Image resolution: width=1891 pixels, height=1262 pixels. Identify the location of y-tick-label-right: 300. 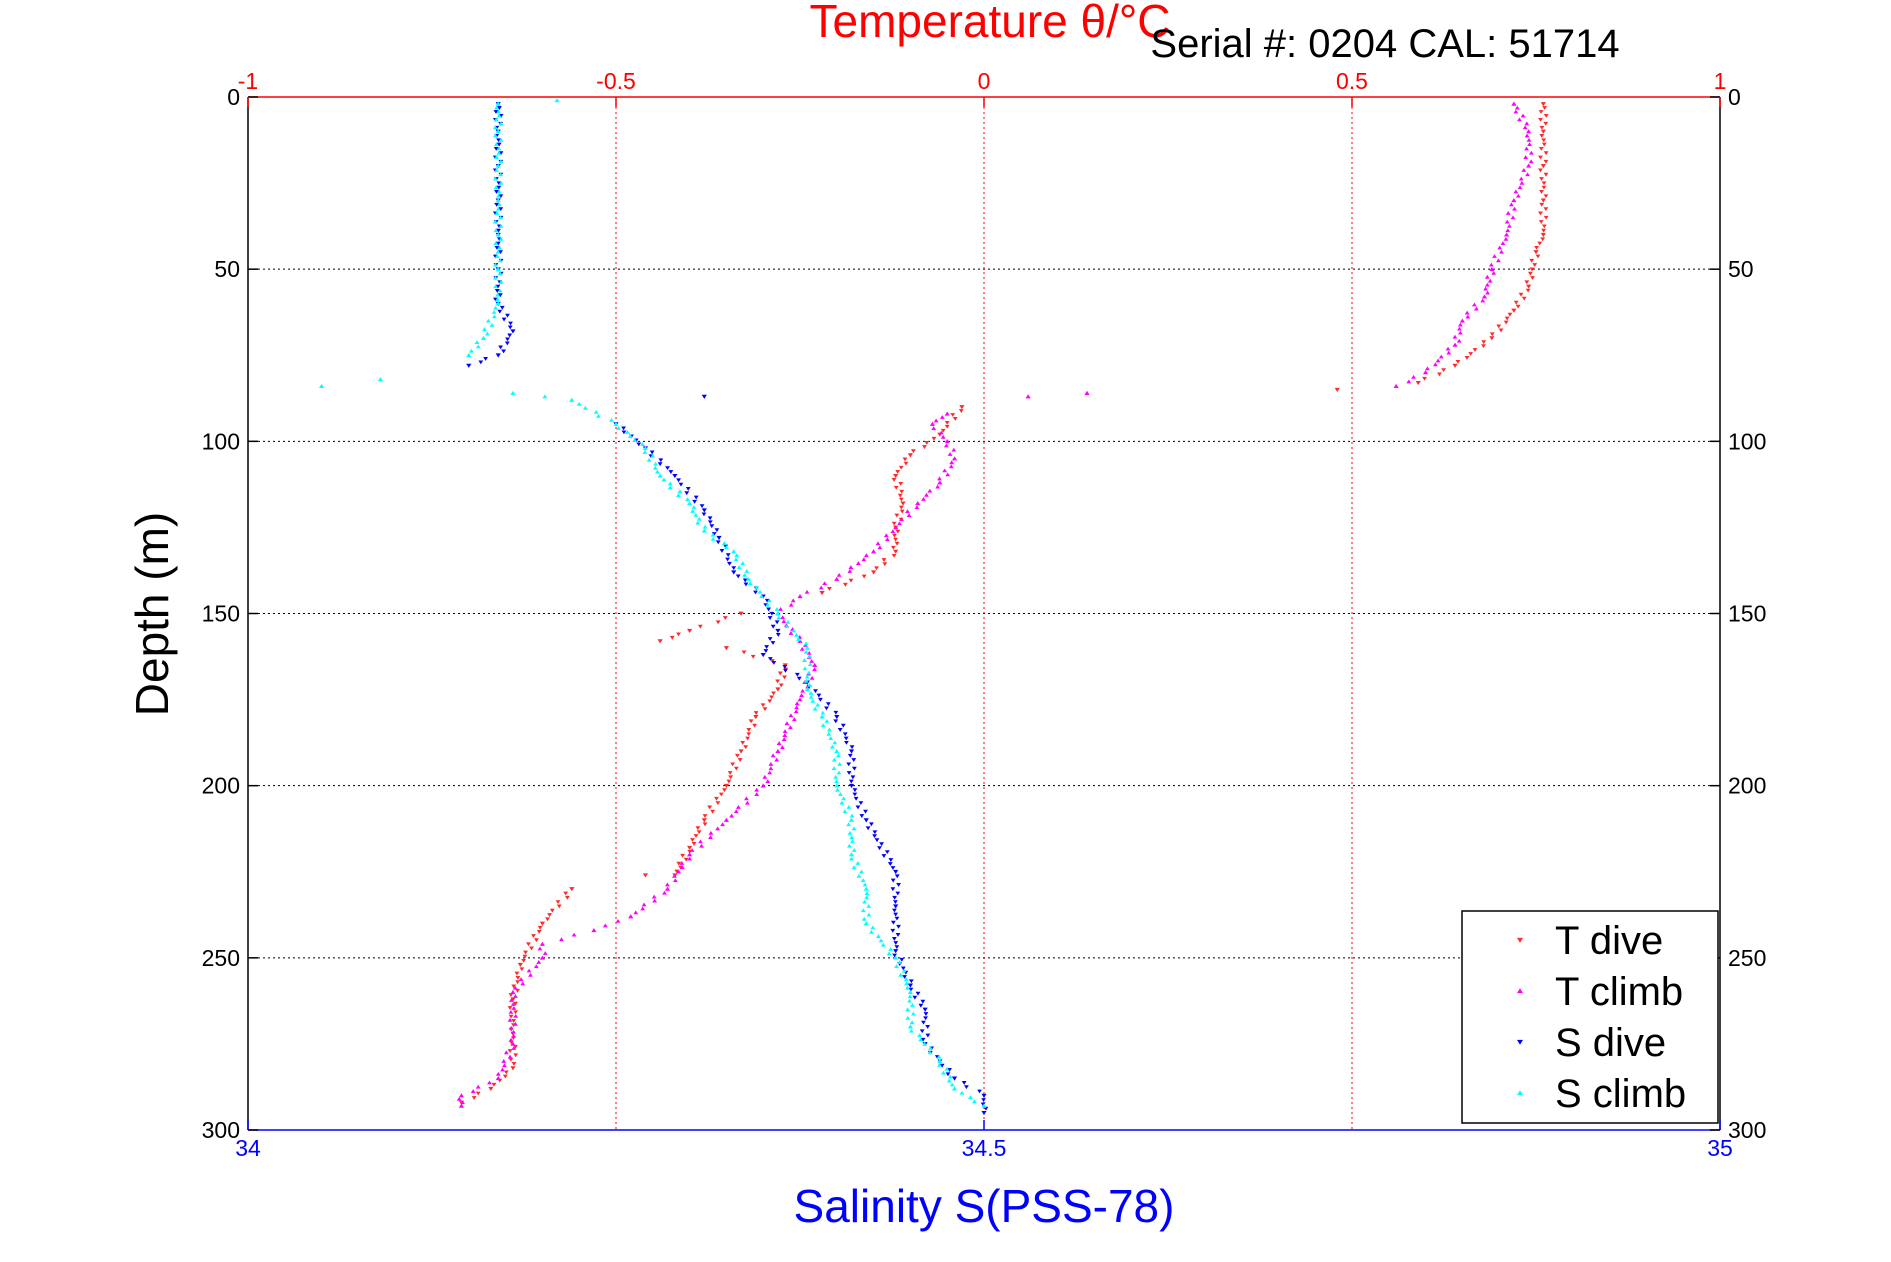
(1747, 1130).